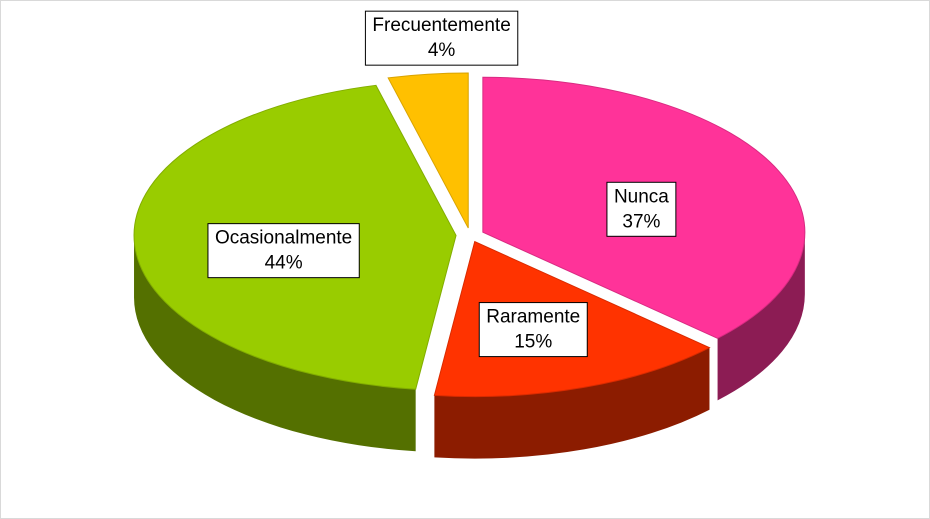 This screenshot has height=519, width=930. I want to click on data-label-category: Raramente, so click(533, 317).